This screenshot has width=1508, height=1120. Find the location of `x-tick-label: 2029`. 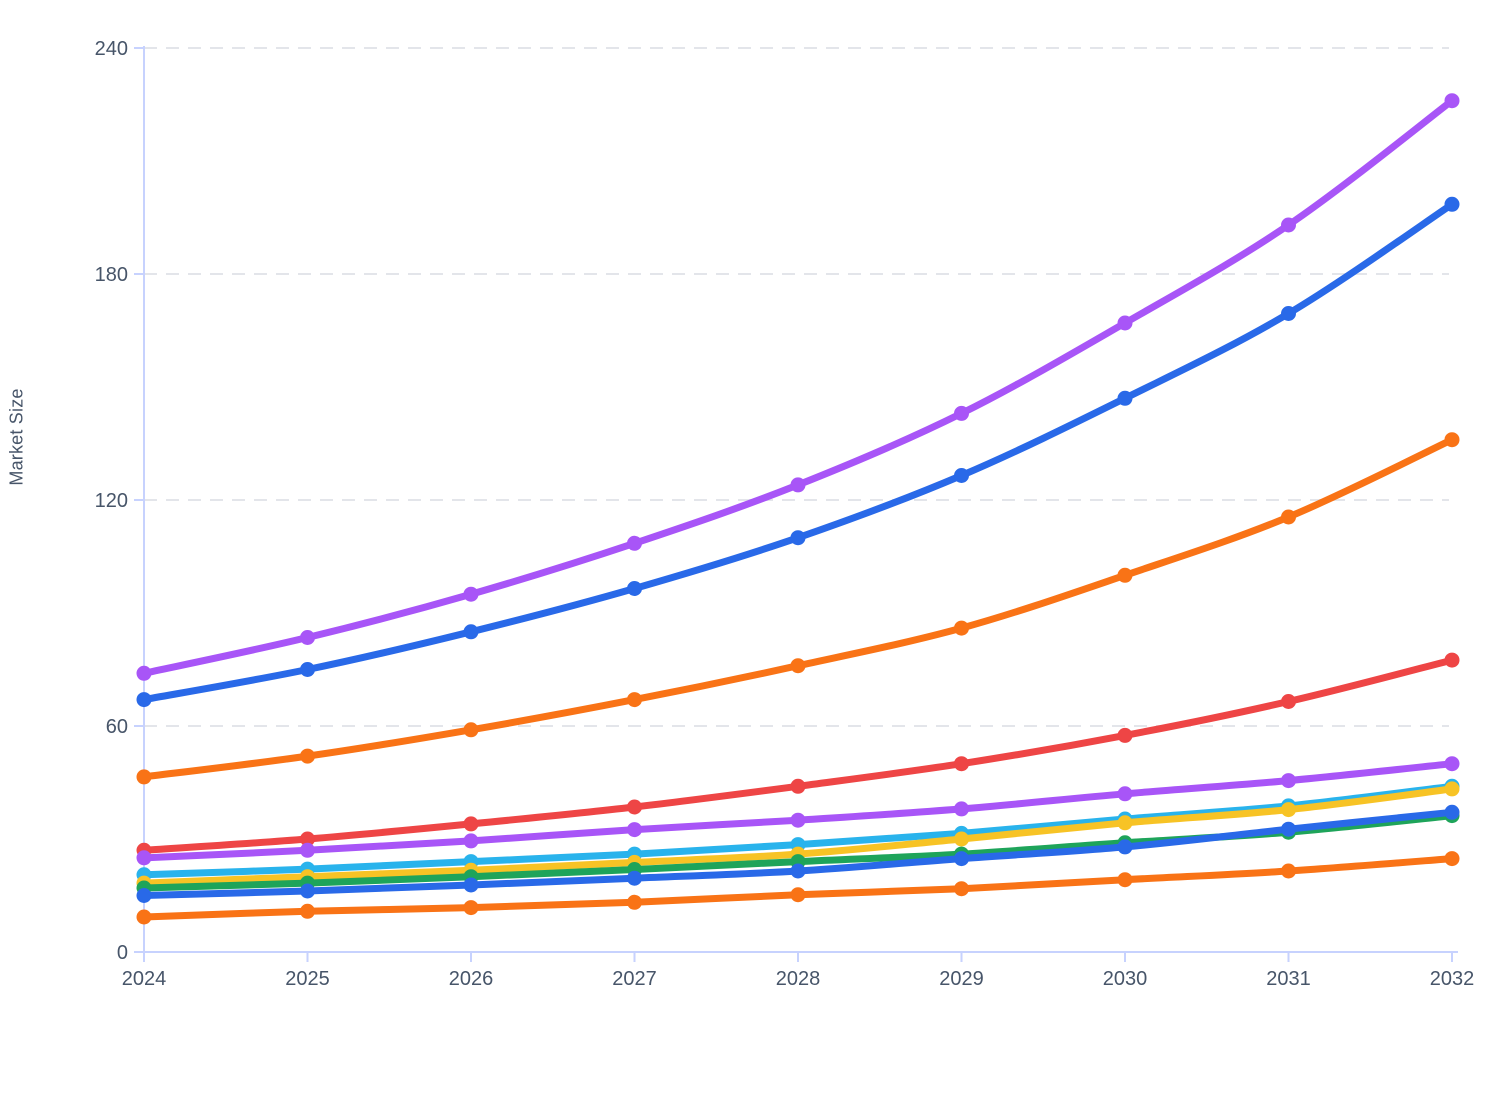

x-tick-label: 2029 is located at coordinates (961, 979).